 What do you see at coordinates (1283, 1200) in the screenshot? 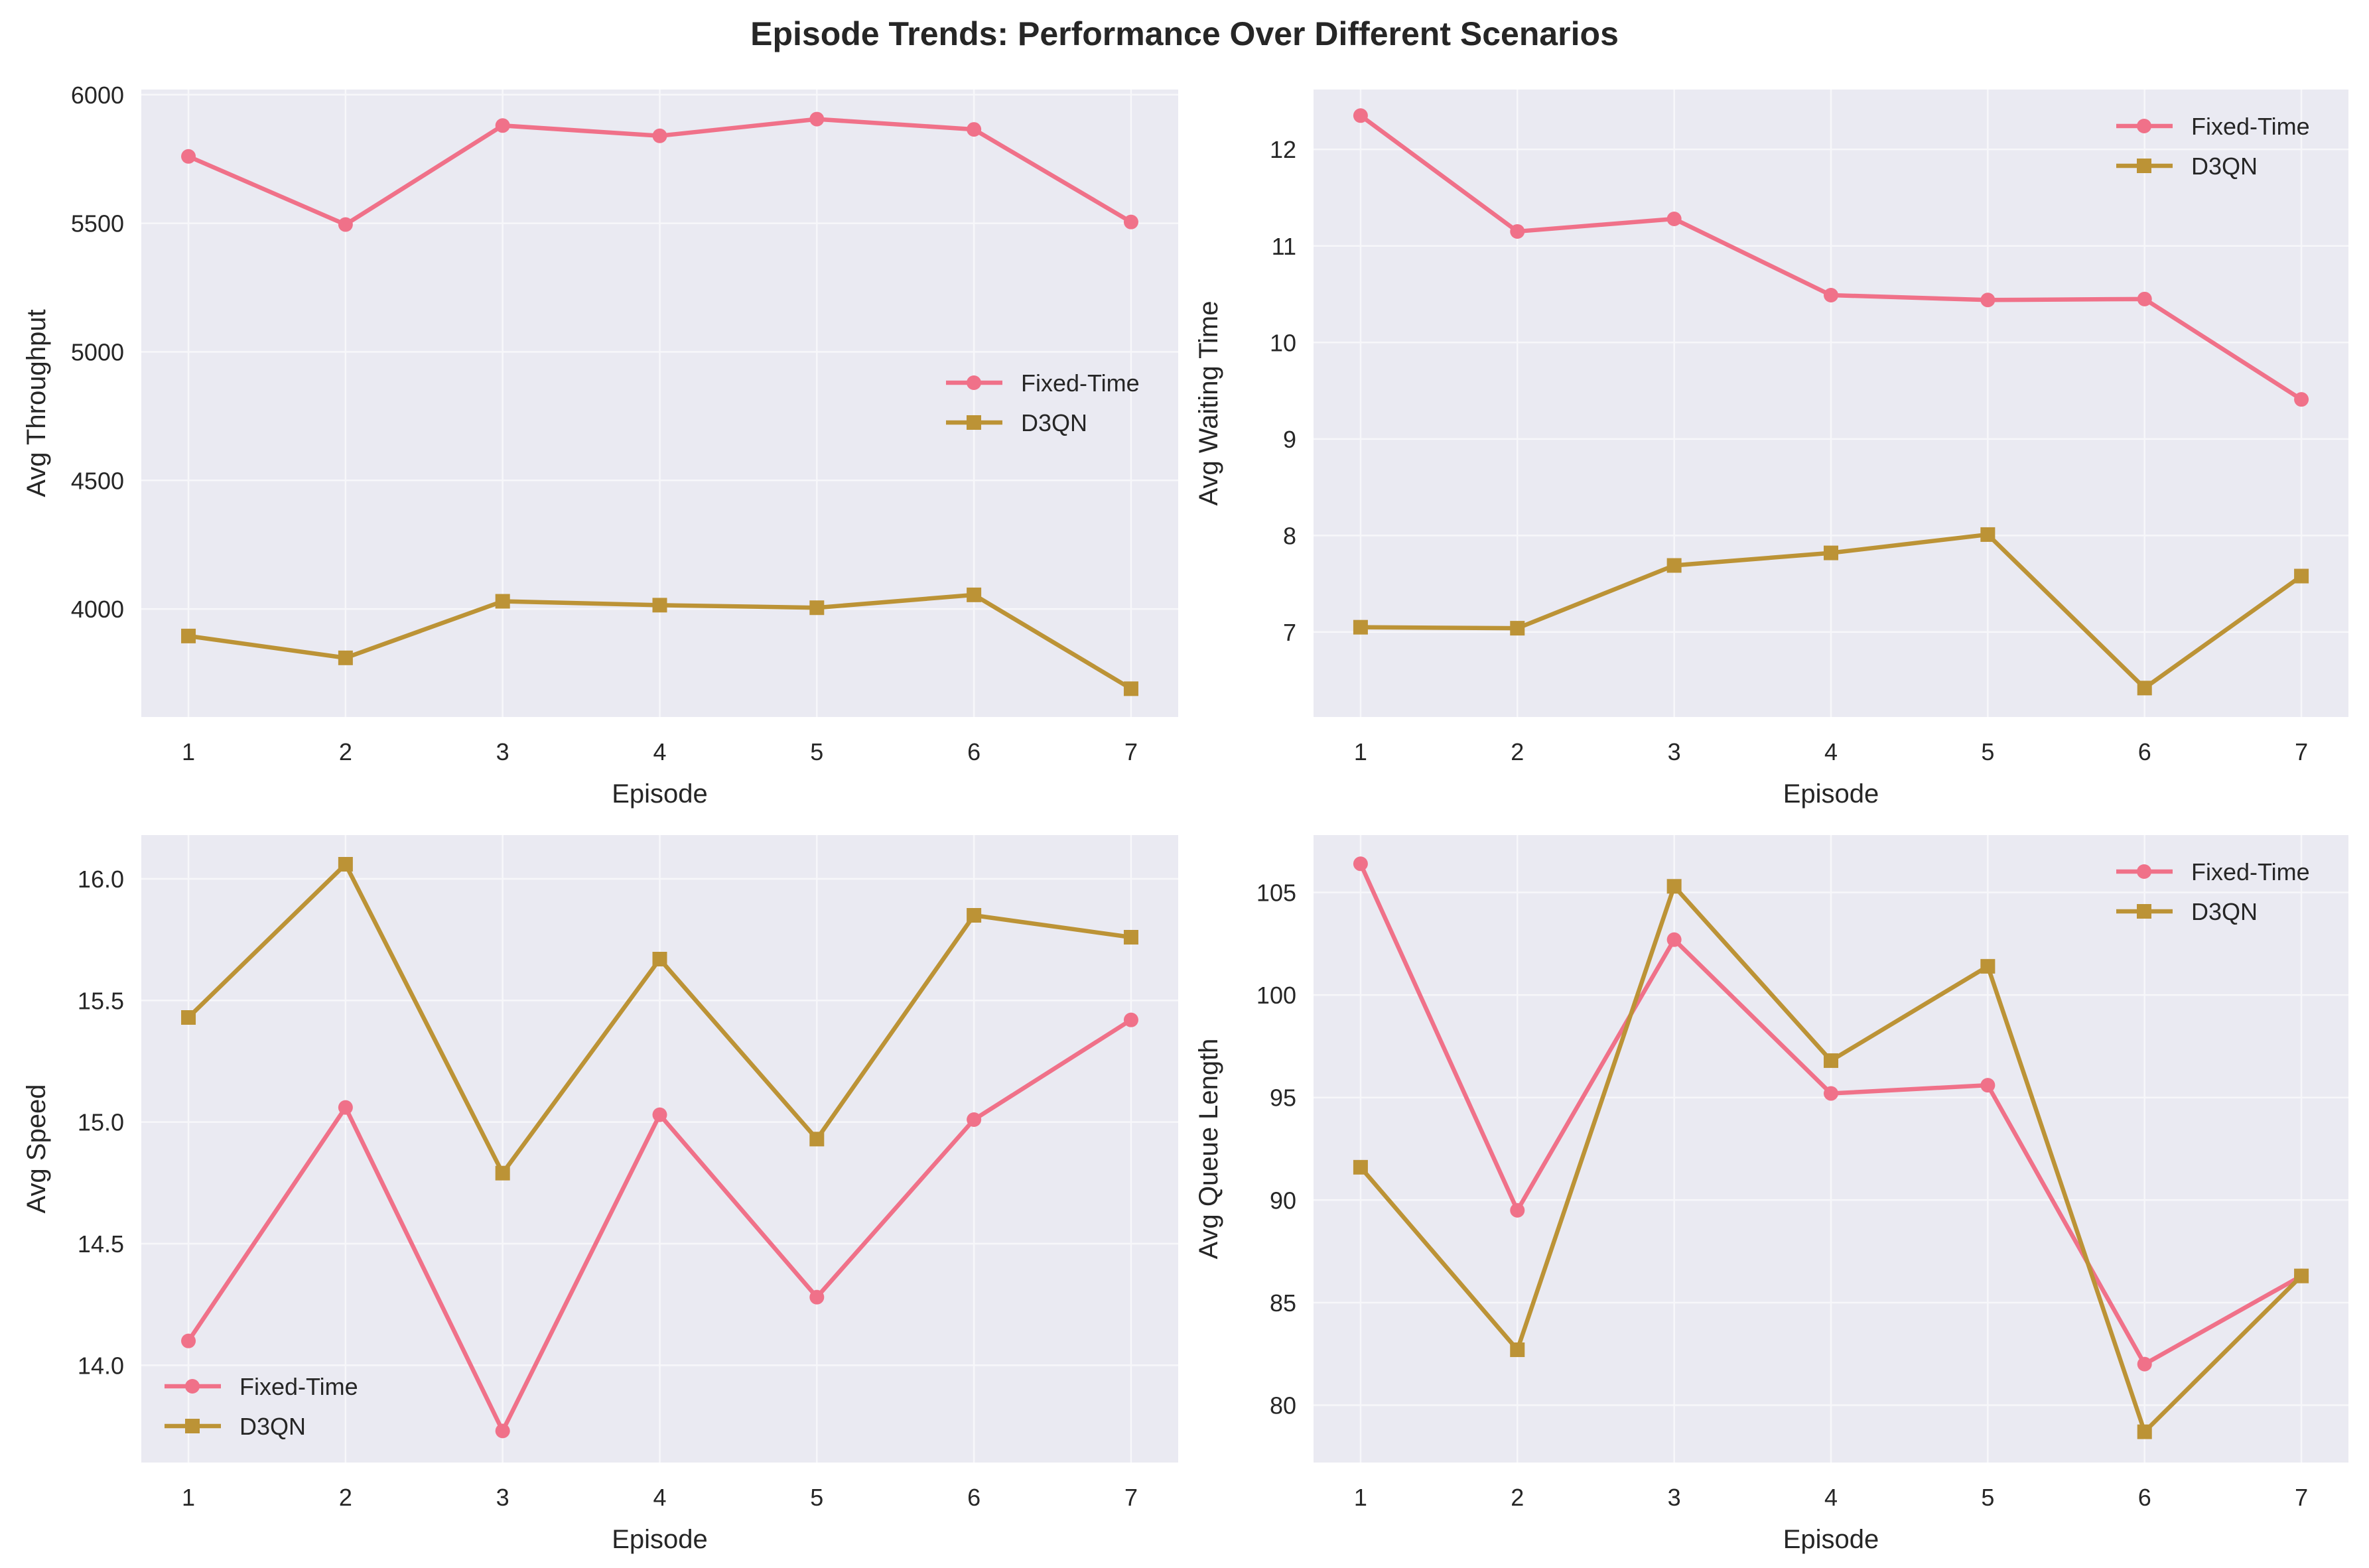
I see `y-tick-label: 90` at bounding box center [1283, 1200].